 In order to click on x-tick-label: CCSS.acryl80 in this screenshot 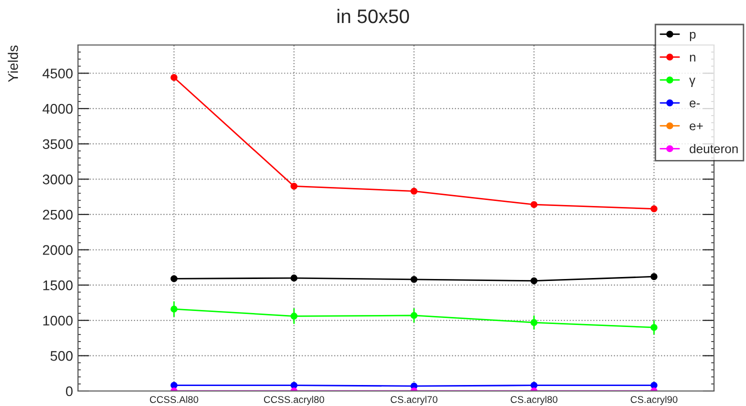, I will do `click(294, 400)`.